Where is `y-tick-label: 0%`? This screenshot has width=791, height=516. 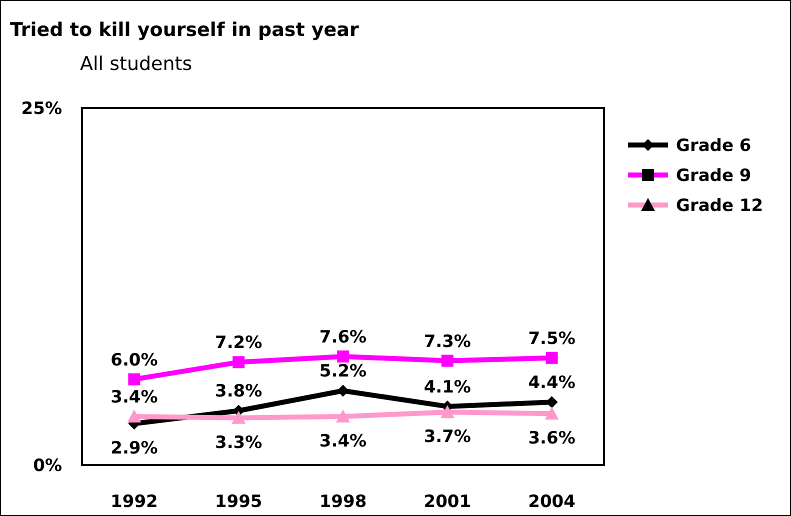 y-tick-label: 0% is located at coordinates (47, 466).